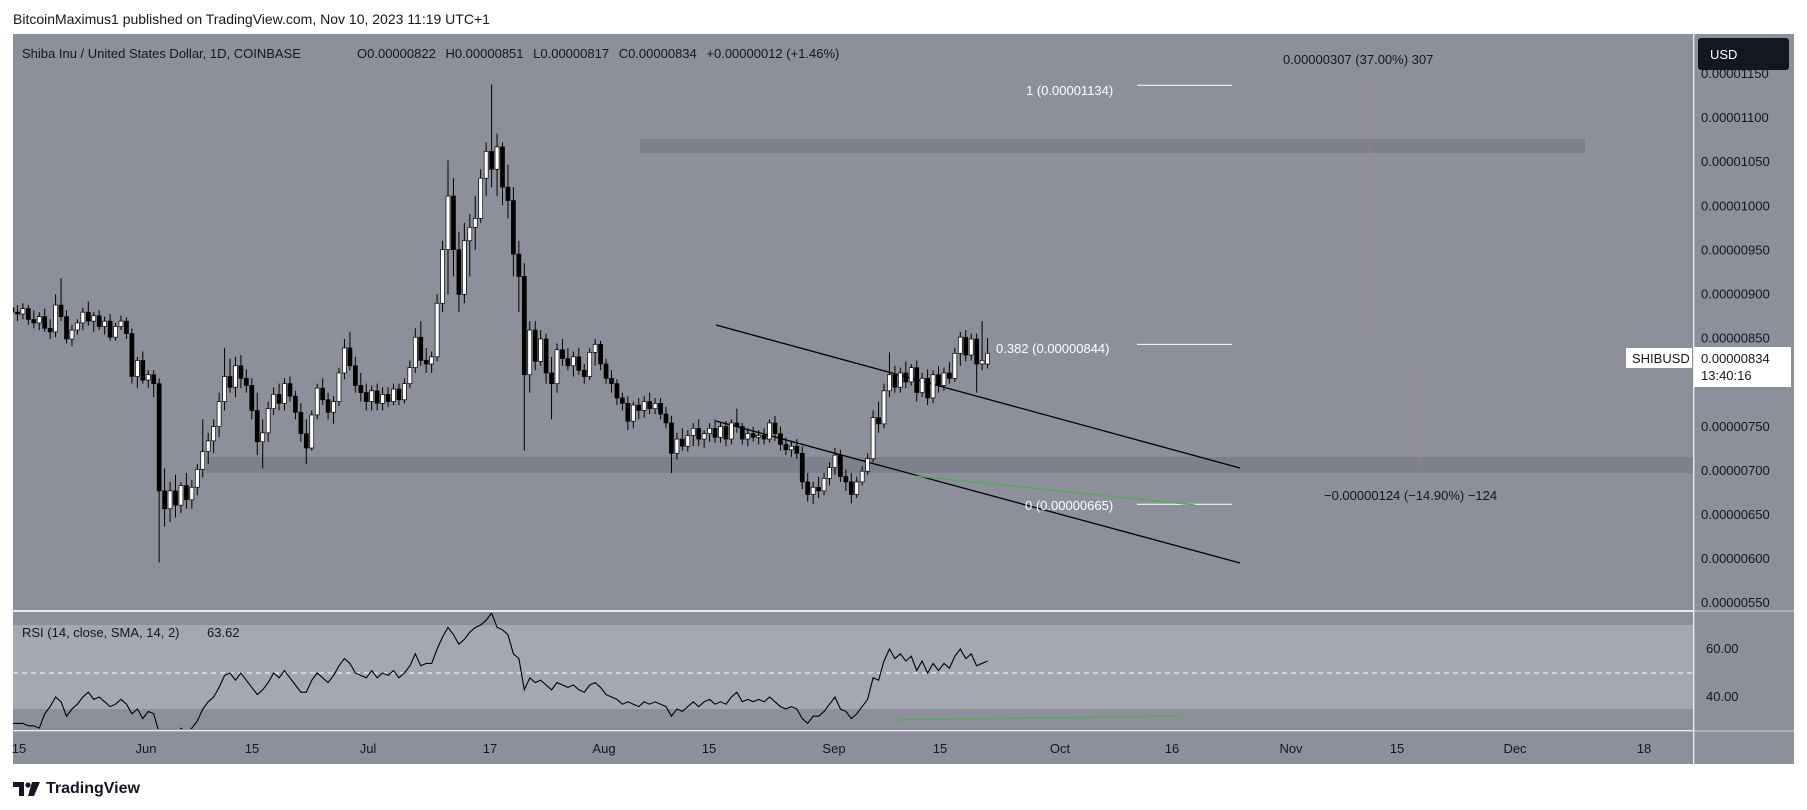 The height and width of the screenshot is (810, 1807). I want to click on legend-o-label: O, so click(362, 53).